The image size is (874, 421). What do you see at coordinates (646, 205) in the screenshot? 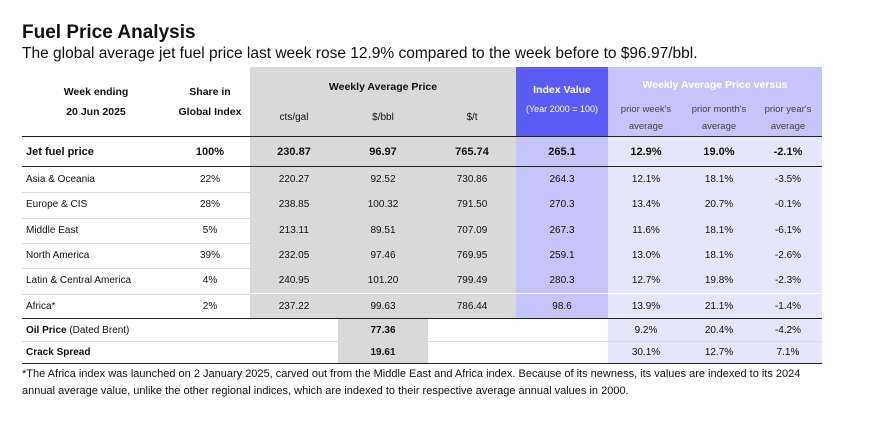
I see `region-week-cell: 13.4%` at bounding box center [646, 205].